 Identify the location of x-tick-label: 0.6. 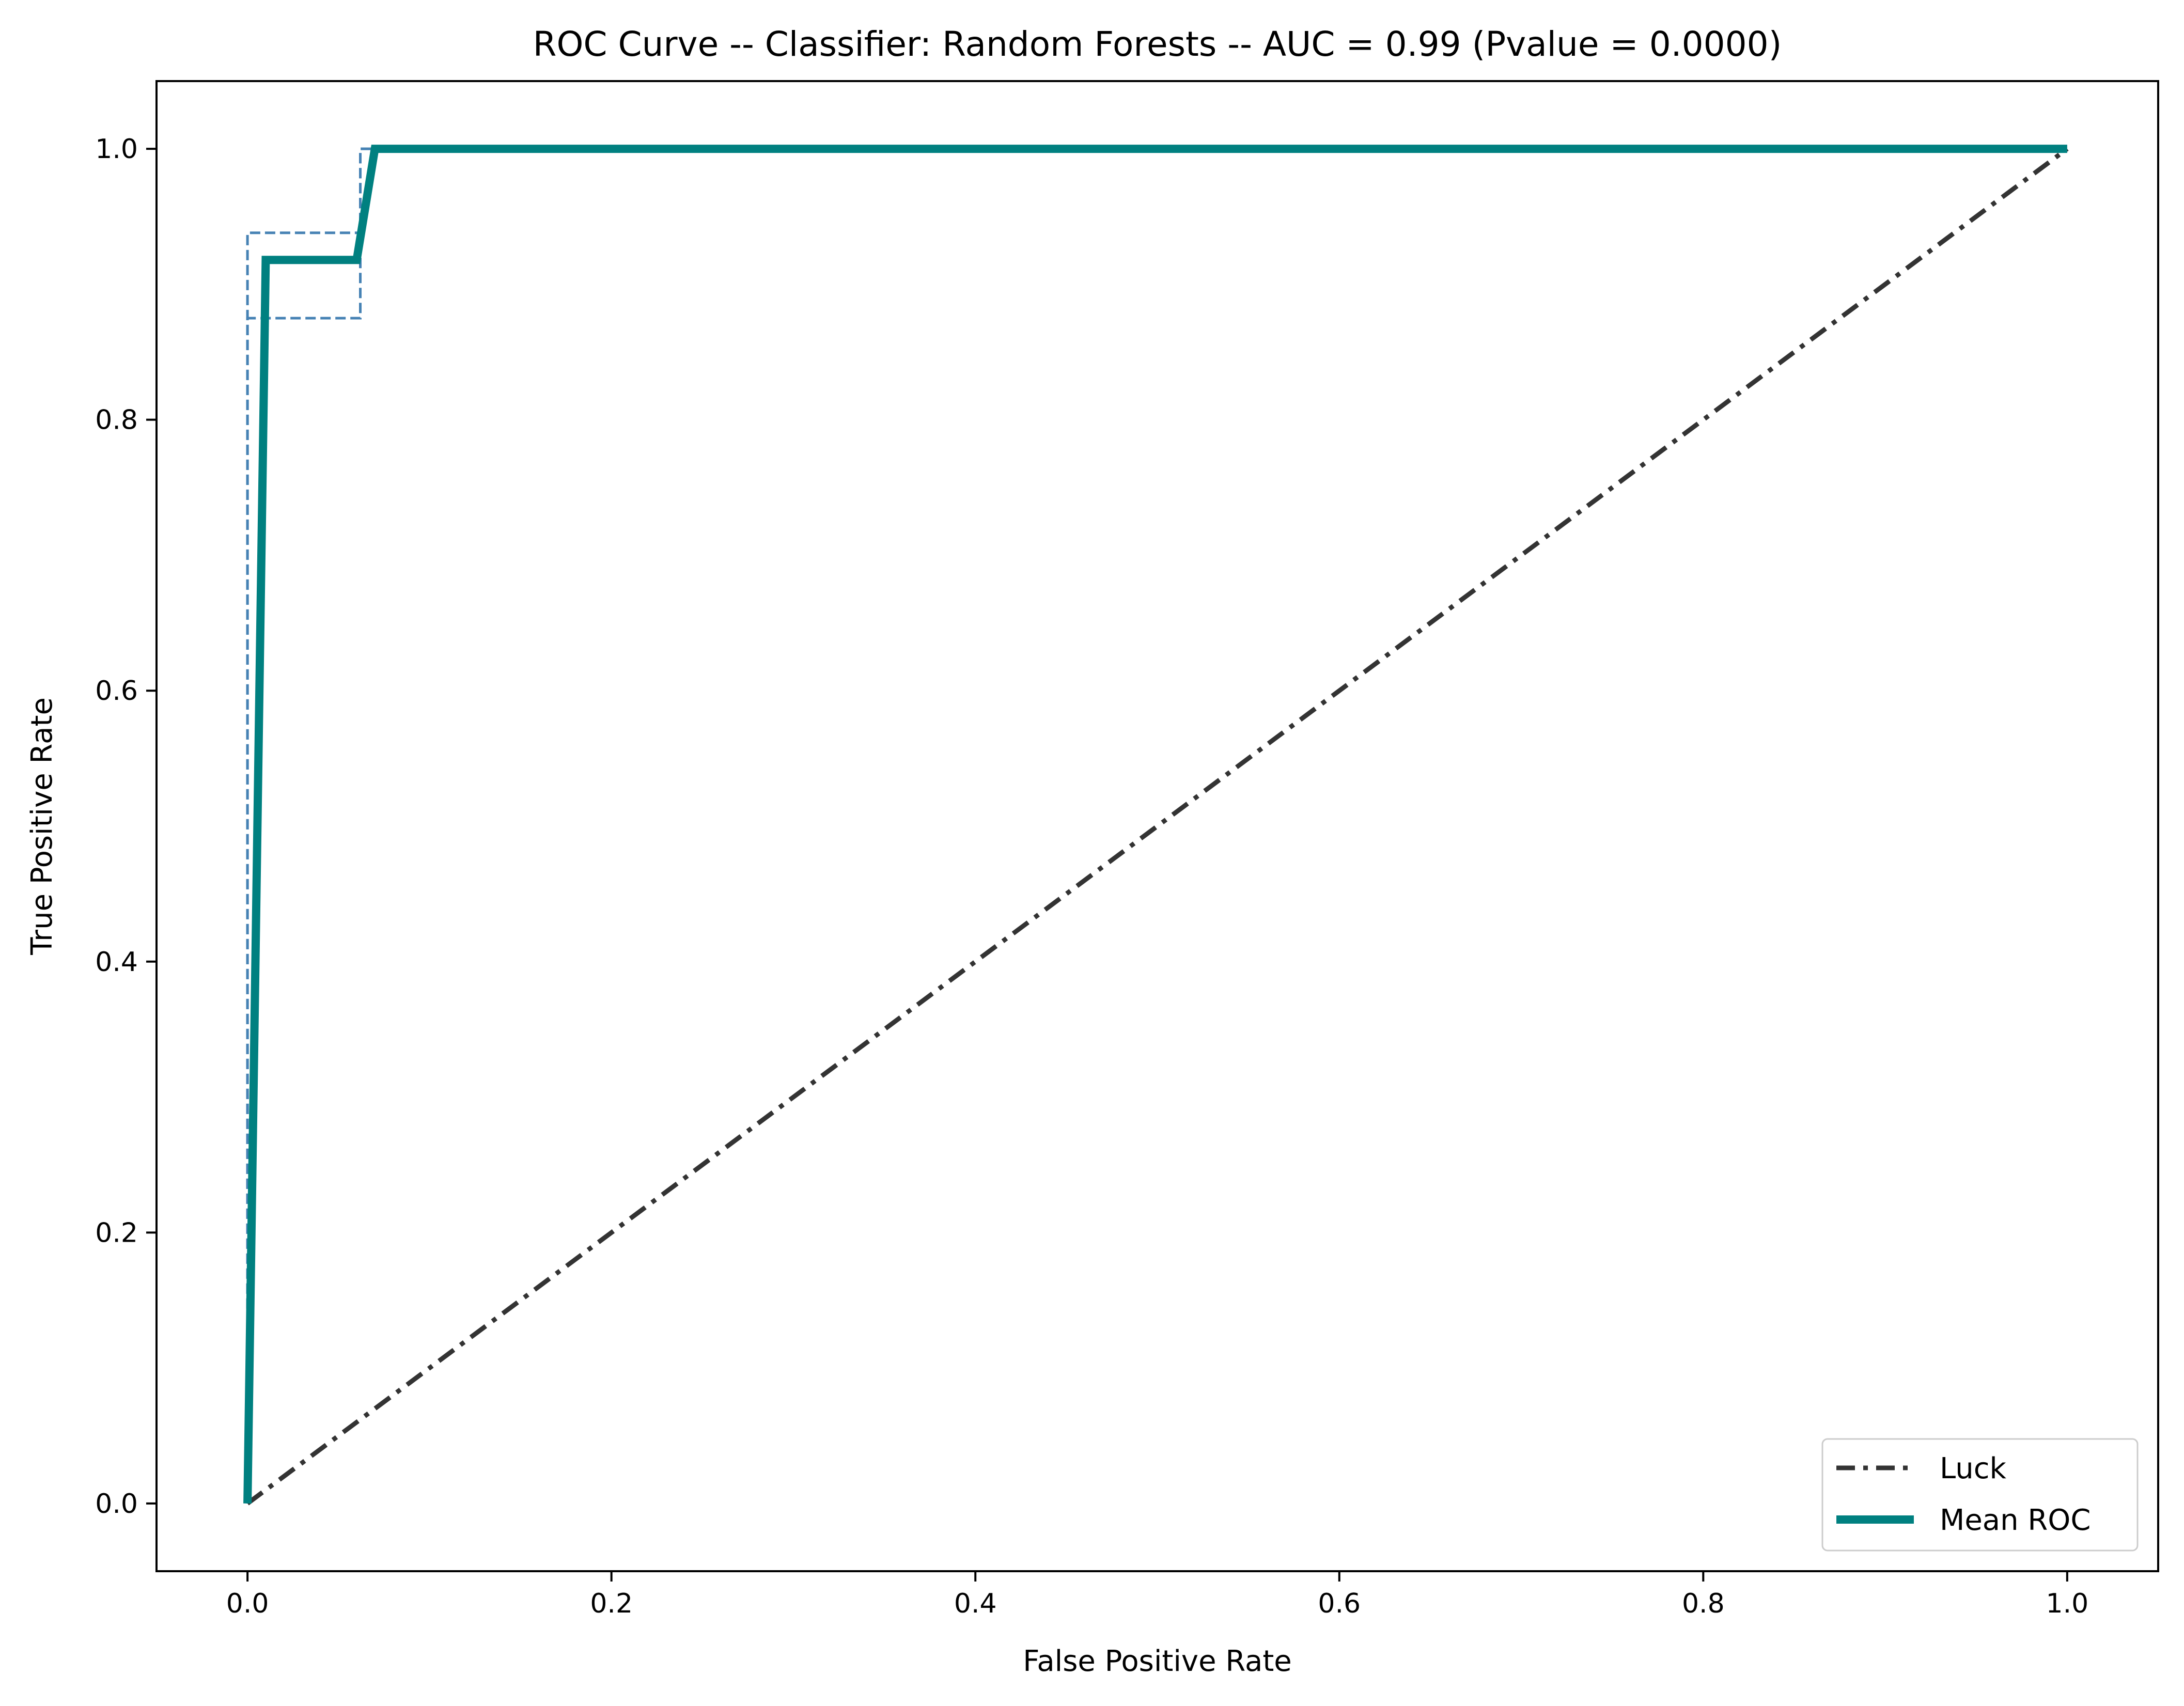
(1339, 1603).